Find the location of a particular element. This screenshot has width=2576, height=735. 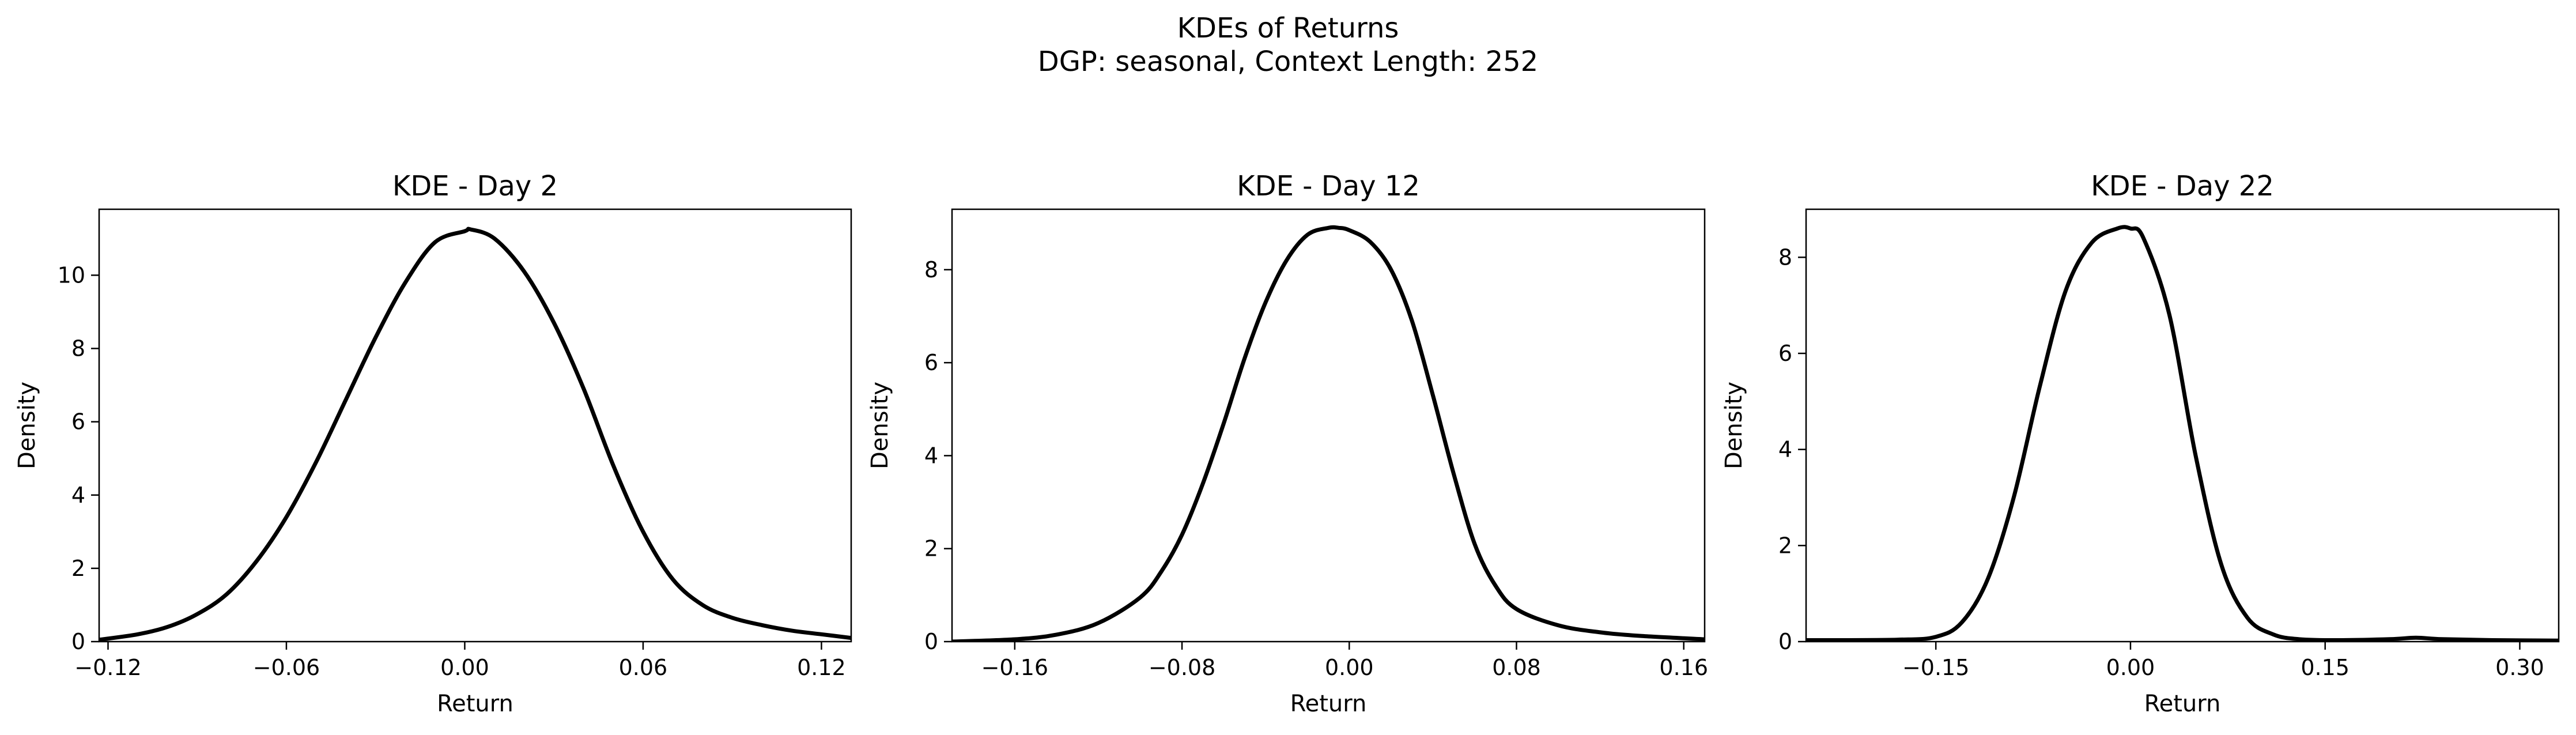

x-tick-label: −0.06 is located at coordinates (286, 667).